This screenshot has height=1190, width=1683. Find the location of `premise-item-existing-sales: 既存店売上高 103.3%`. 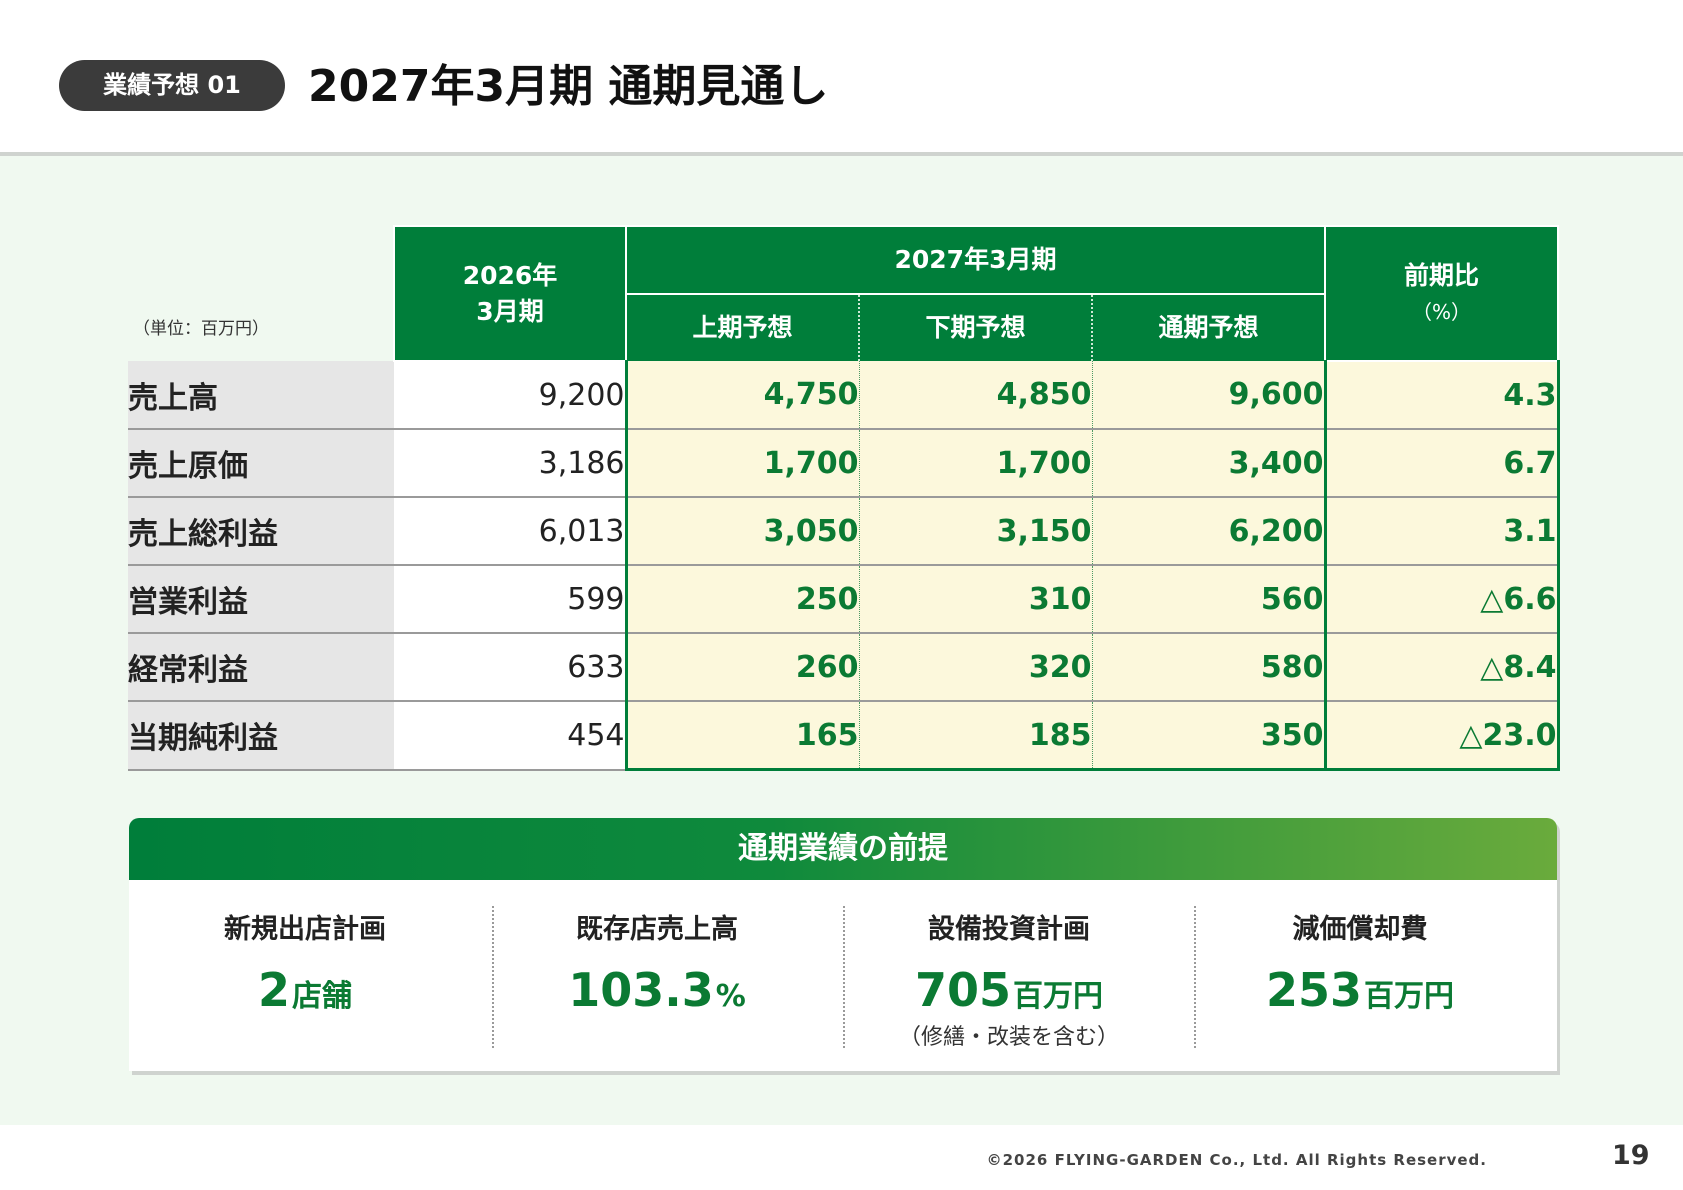

premise-item-existing-sales: 既存店売上高 103.3% is located at coordinates (657, 975).